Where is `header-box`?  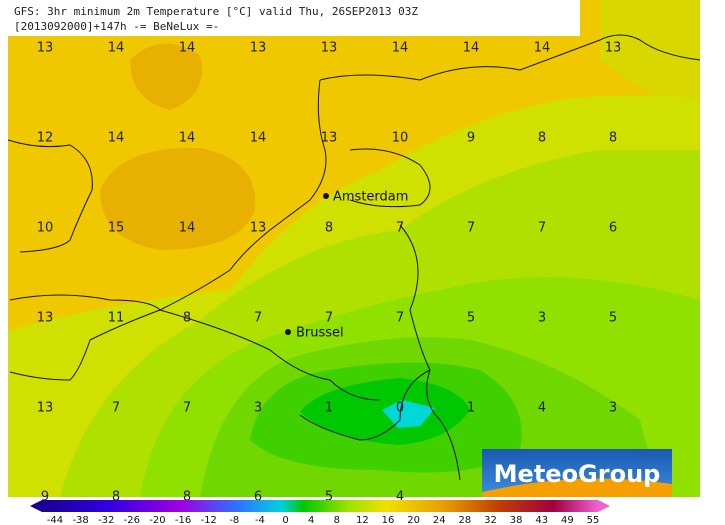 header-box is located at coordinates (294, 18).